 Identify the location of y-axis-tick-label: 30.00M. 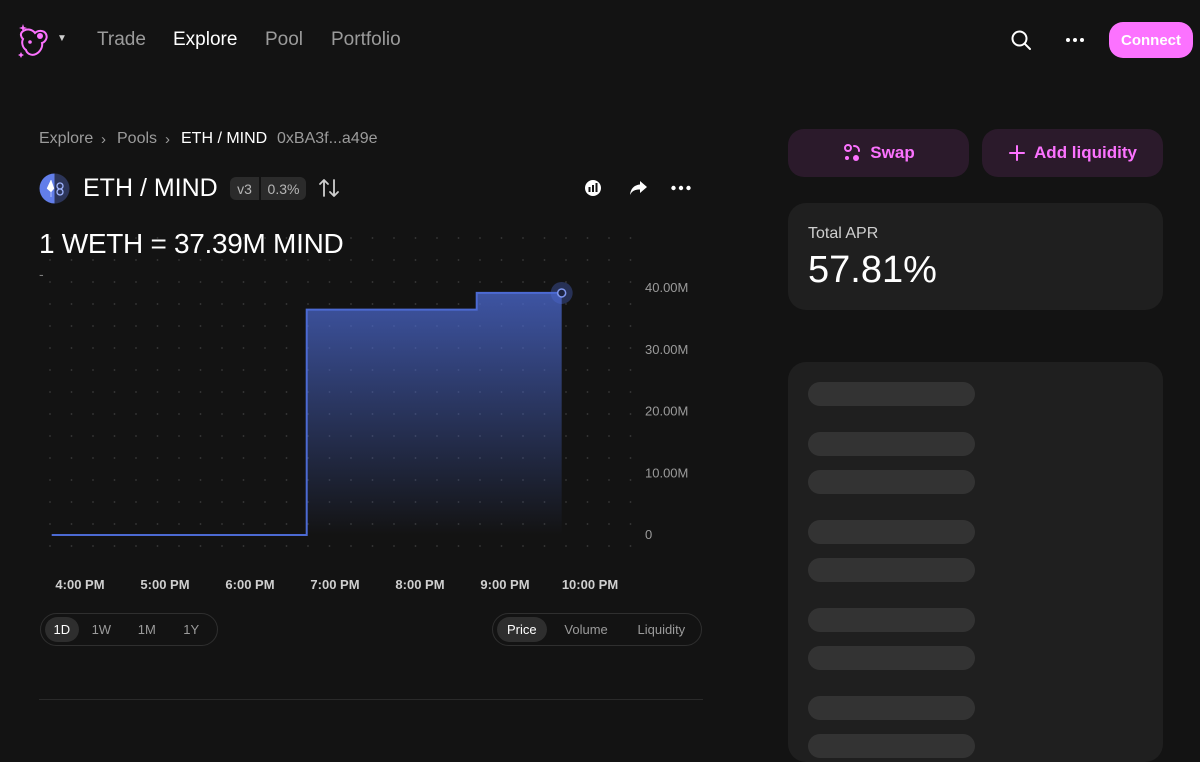
(666, 349).